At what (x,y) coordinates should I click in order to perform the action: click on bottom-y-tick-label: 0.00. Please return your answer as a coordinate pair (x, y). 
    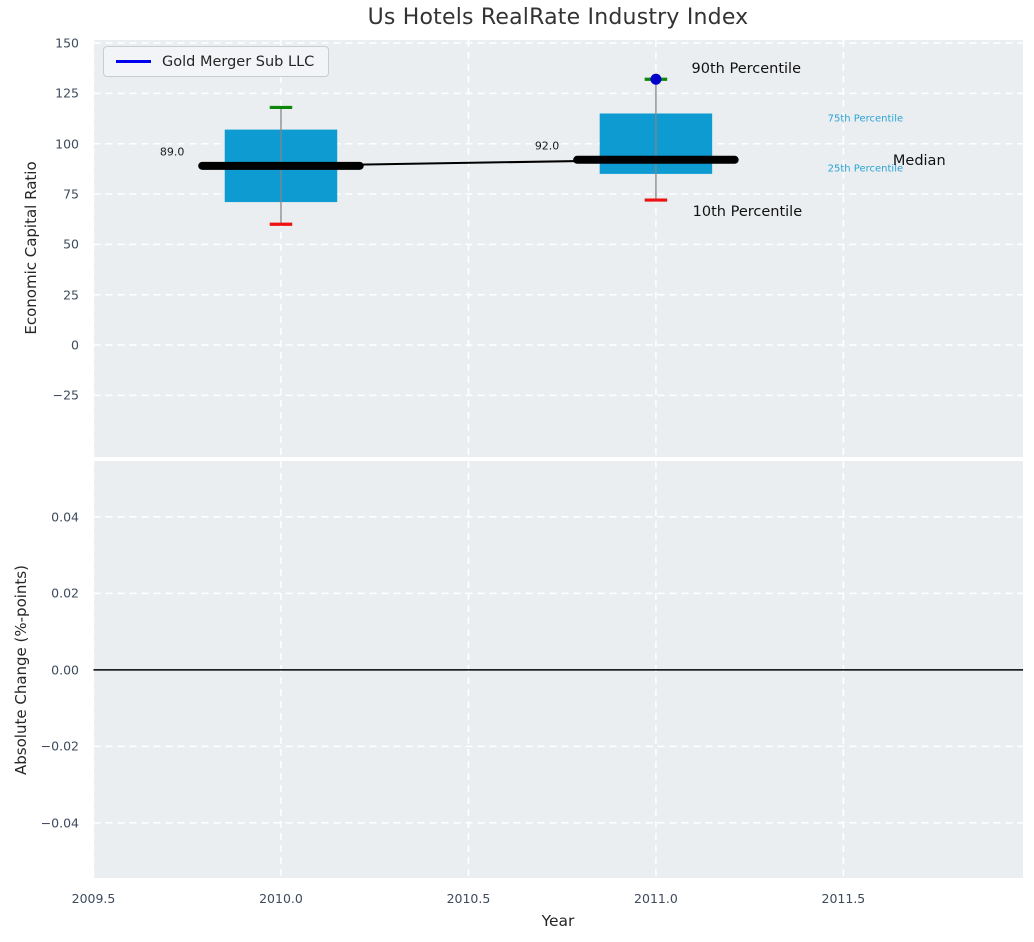
    Looking at the image, I should click on (65, 670).